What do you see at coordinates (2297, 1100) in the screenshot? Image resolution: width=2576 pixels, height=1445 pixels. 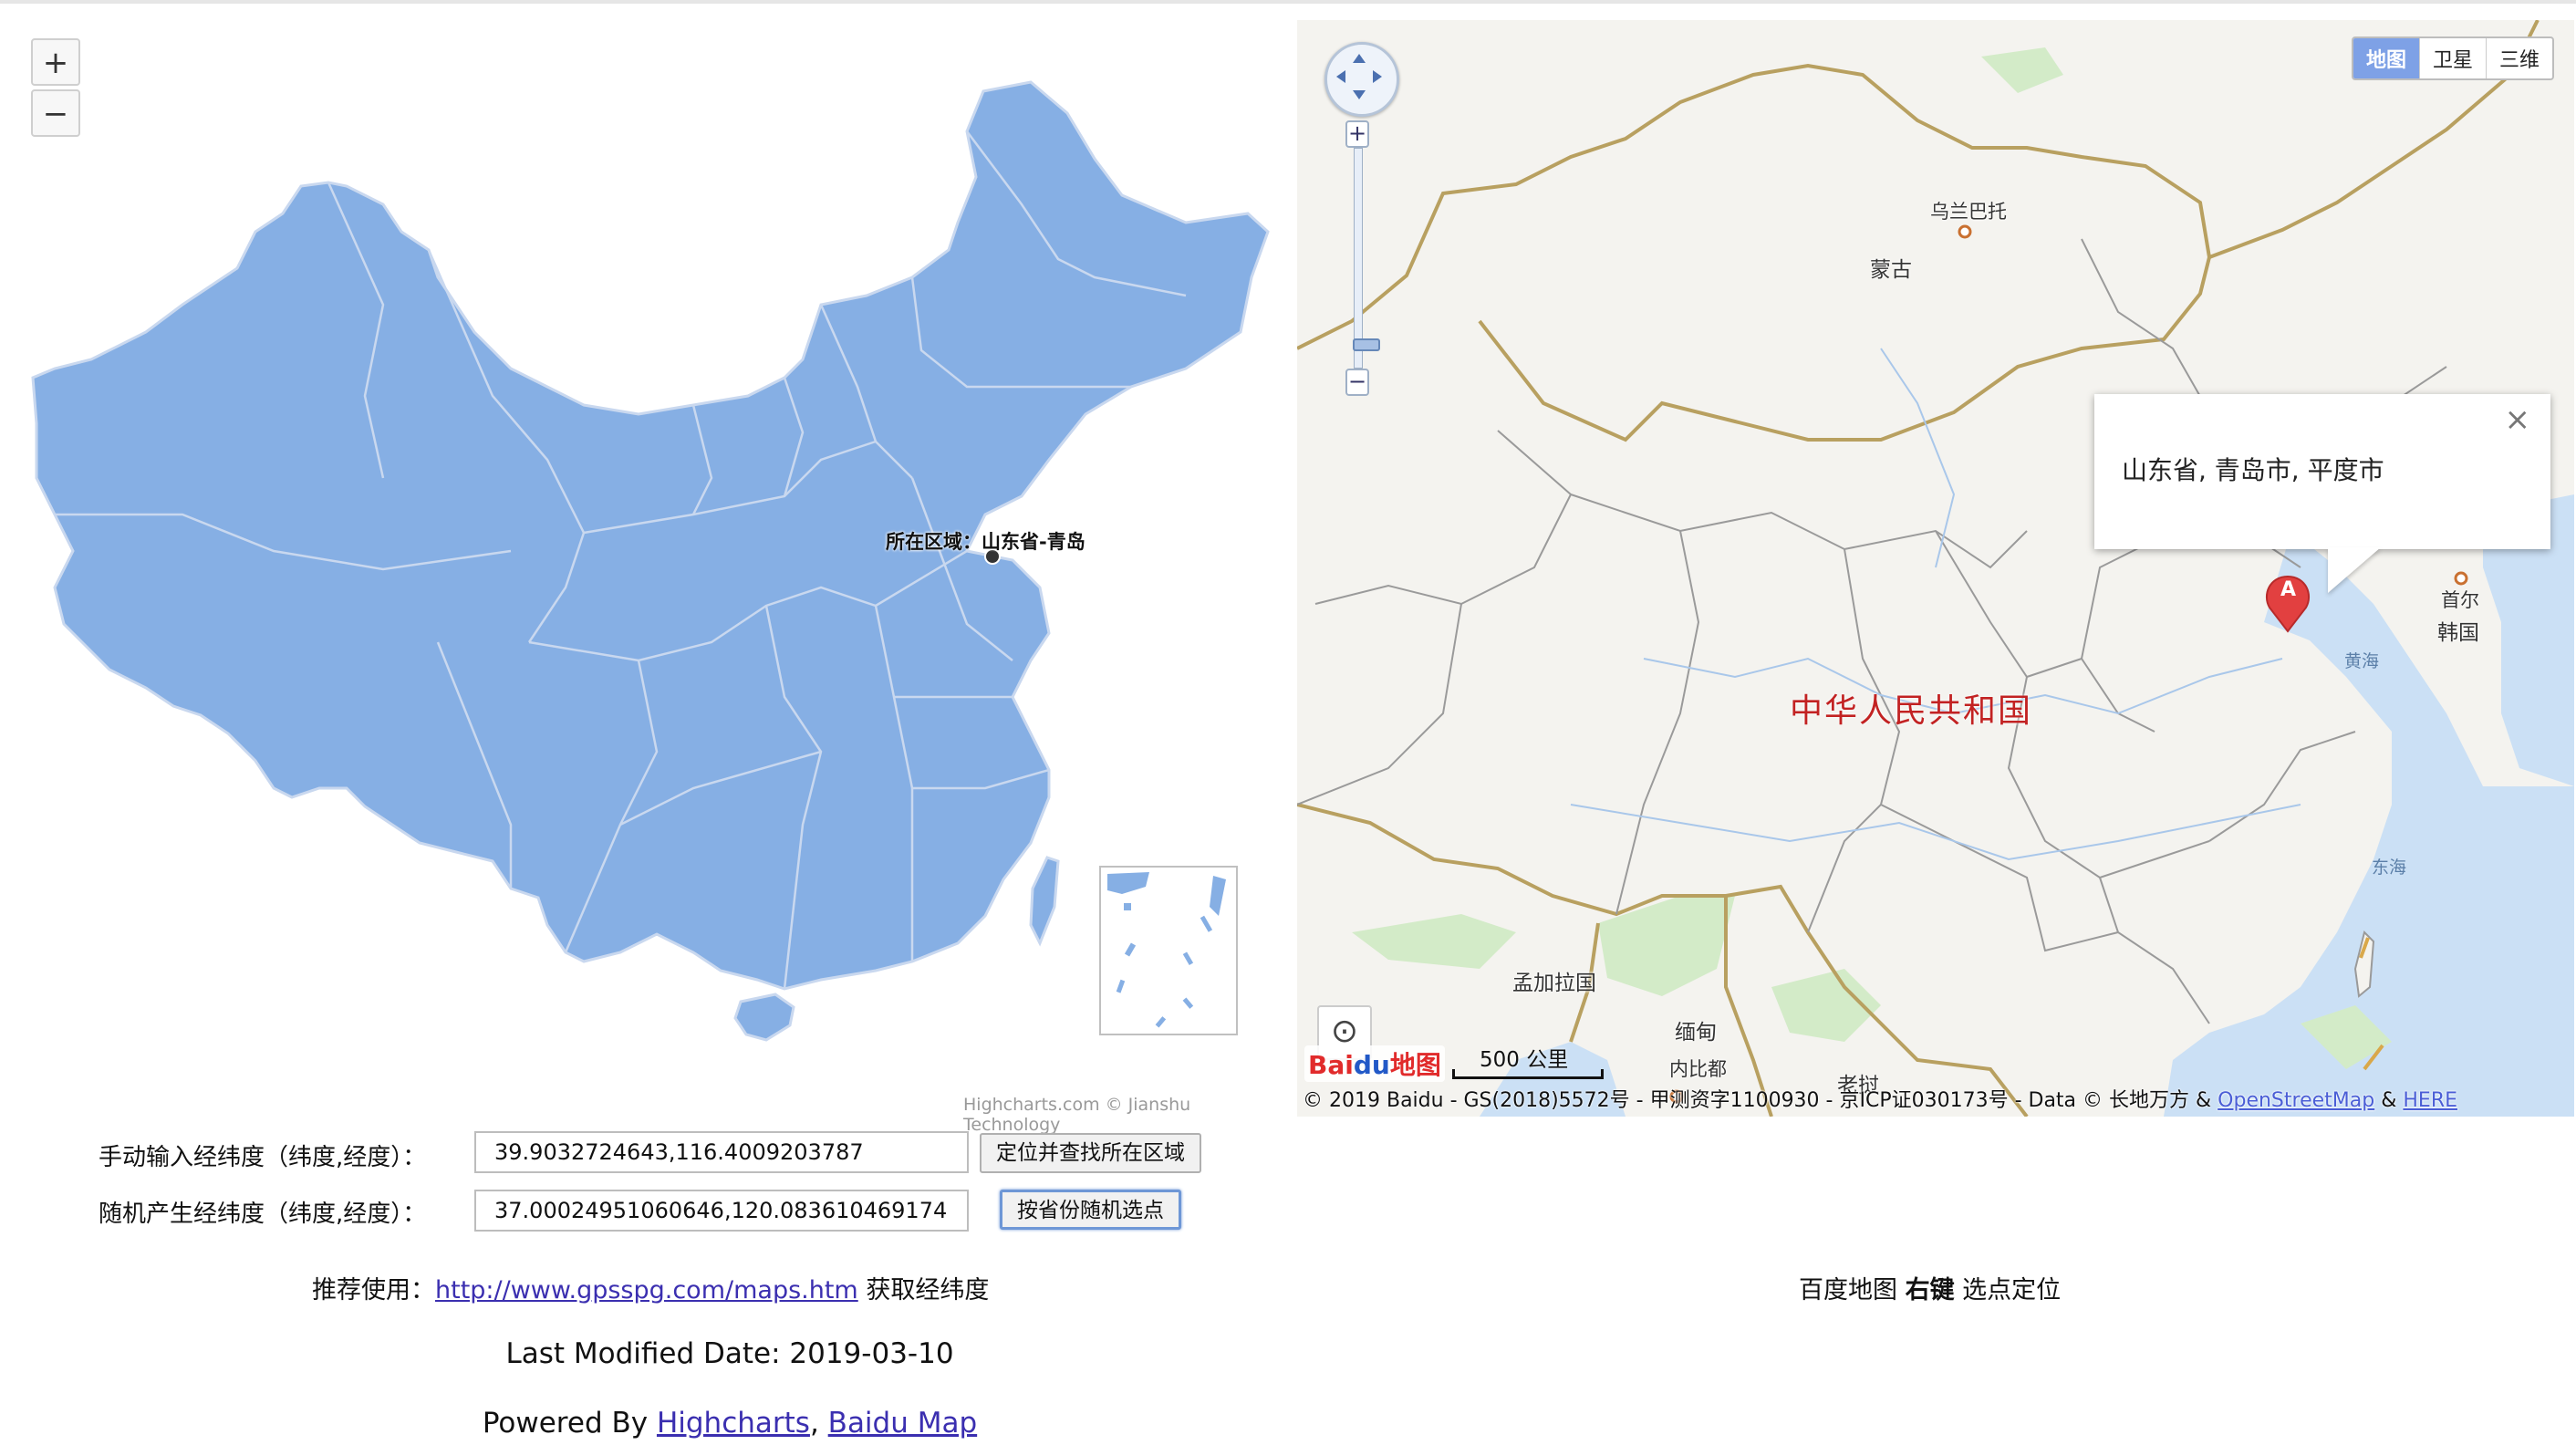 I see `openstreetmap-link: OpenStreetMap` at bounding box center [2297, 1100].